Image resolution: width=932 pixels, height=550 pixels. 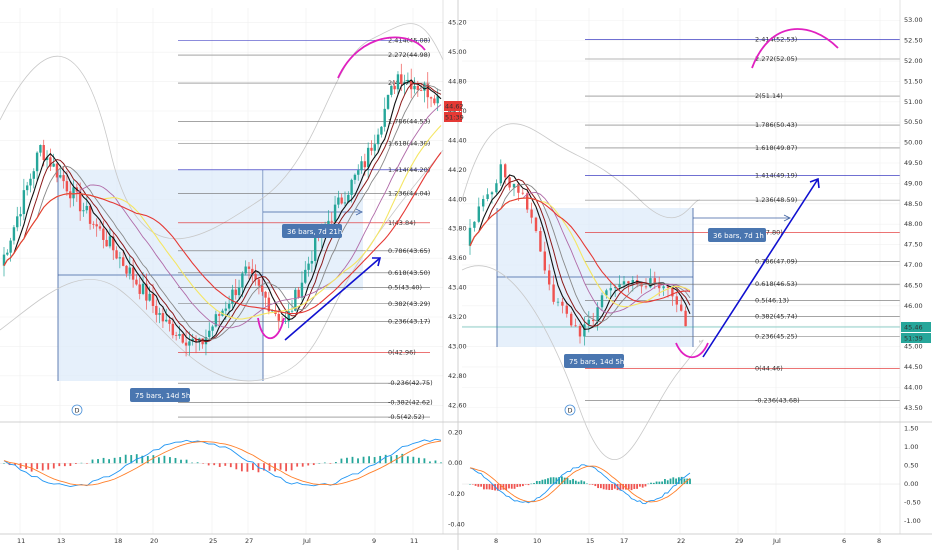 What do you see at coordinates (913, 143) in the screenshot?
I see `y-tick-label: 50.00` at bounding box center [913, 143].